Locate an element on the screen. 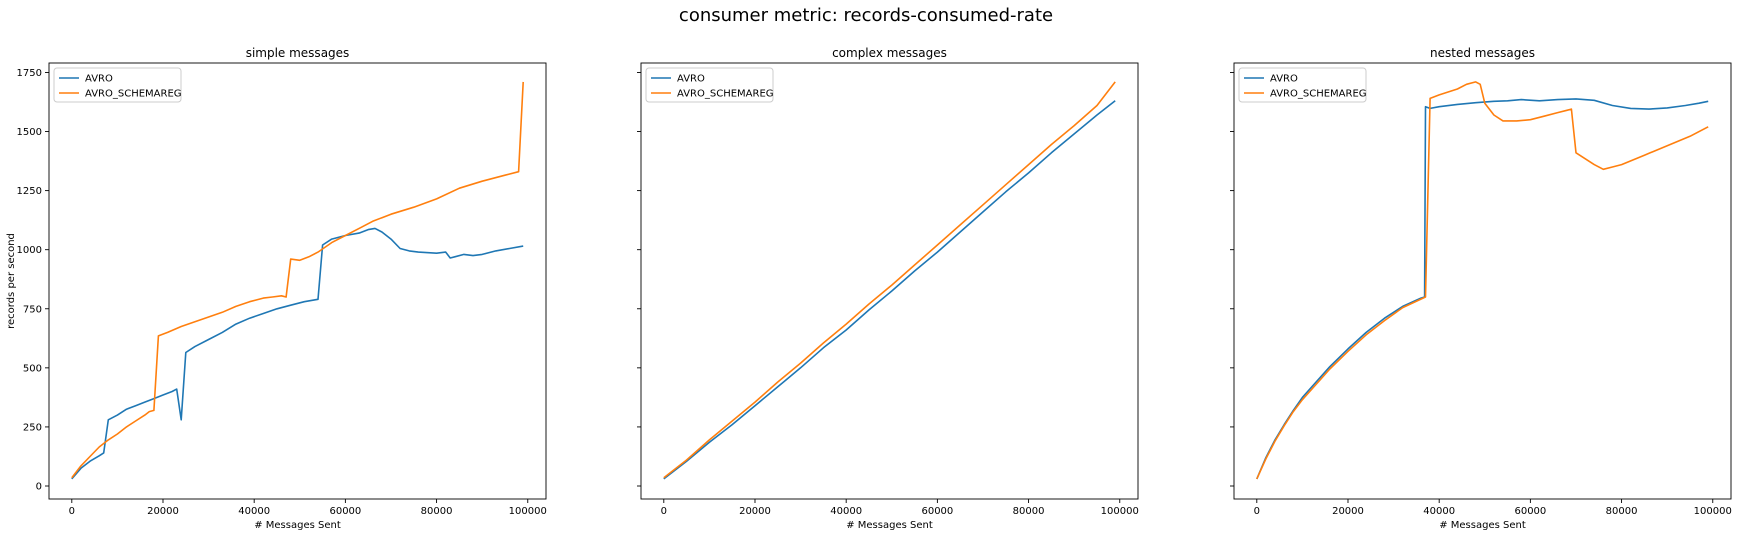 This screenshot has width=1738, height=537. y-tick-label: 1250 is located at coordinates (29, 191).